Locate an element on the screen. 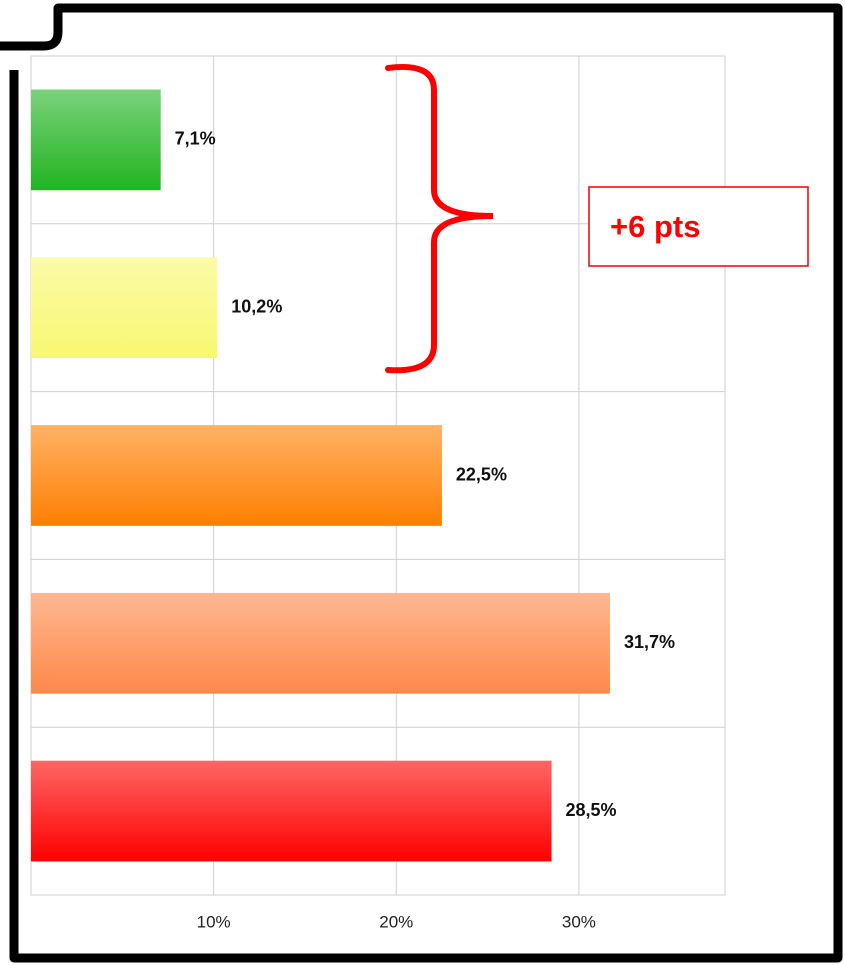  value-label: 31,7% is located at coordinates (649, 642).